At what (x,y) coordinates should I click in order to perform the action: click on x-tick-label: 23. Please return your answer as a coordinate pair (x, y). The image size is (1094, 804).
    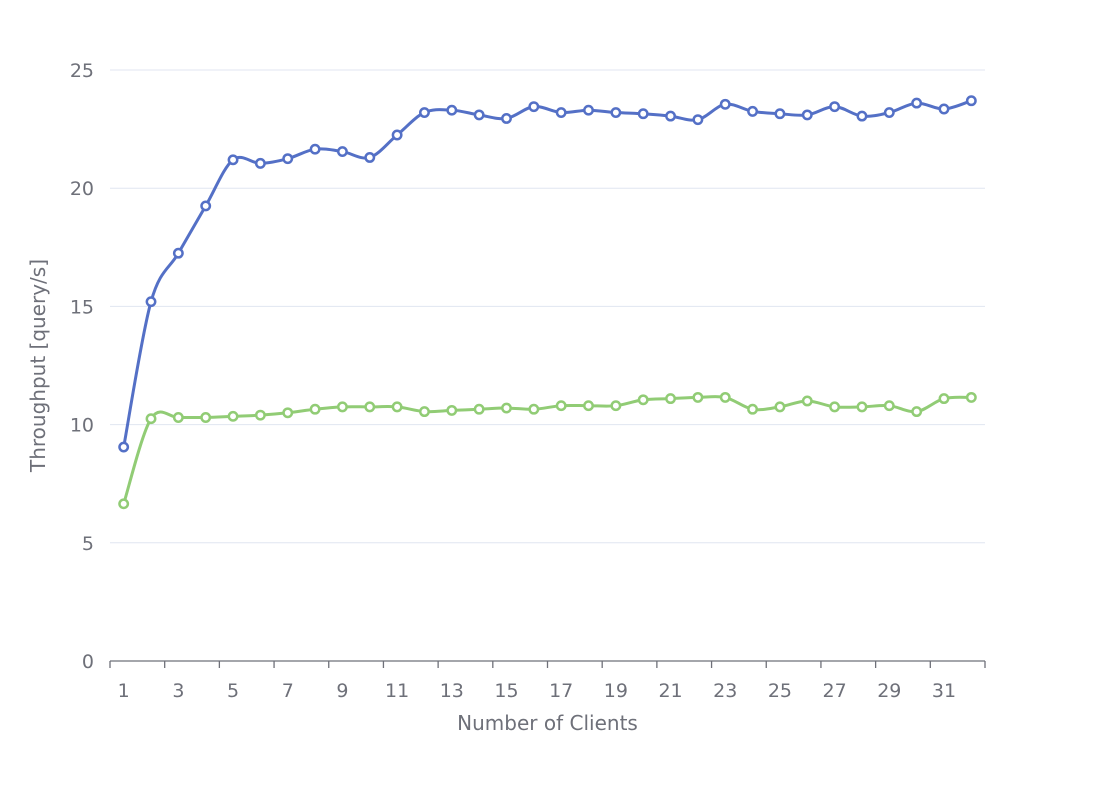
    Looking at the image, I should click on (725, 691).